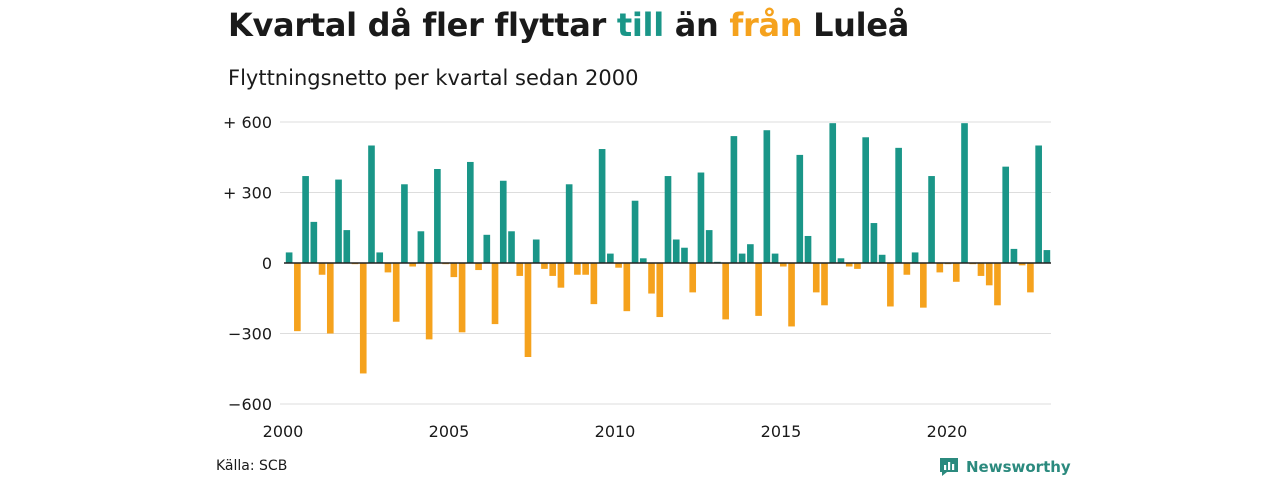  Describe the element at coordinates (594, 284) in the screenshot. I see `bar-2009-q2` at that location.